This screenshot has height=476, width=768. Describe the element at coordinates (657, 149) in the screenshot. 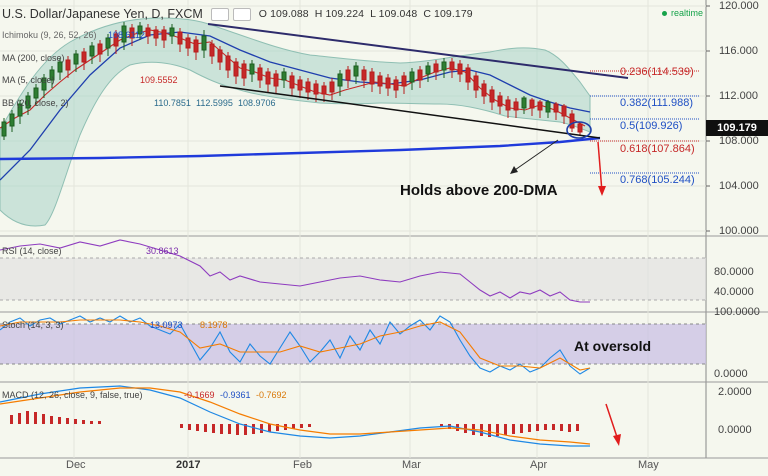

I see `fib-level-label: 0.618(107.864)` at that location.